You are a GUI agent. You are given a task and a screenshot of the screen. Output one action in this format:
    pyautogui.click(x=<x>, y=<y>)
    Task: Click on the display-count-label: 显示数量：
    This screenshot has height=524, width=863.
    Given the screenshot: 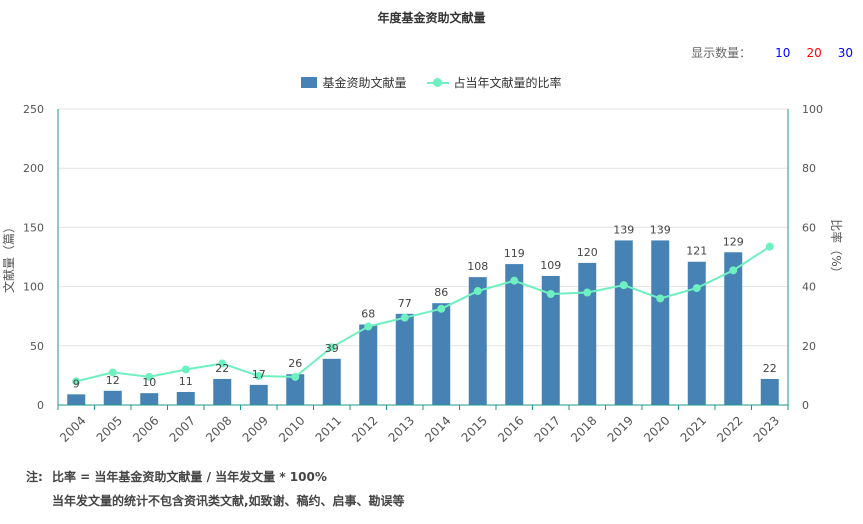 What is the action you would take?
    pyautogui.click(x=721, y=53)
    